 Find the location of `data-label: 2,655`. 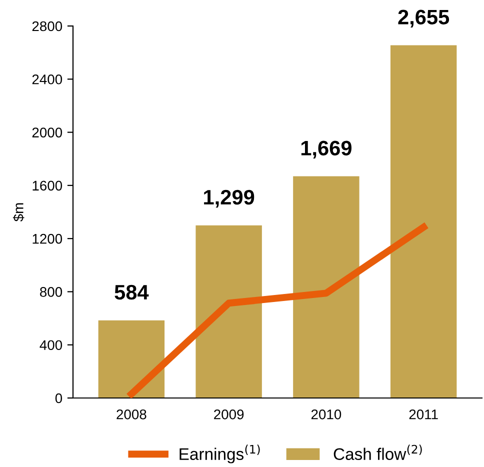

data-label: 2,655 is located at coordinates (424, 19).